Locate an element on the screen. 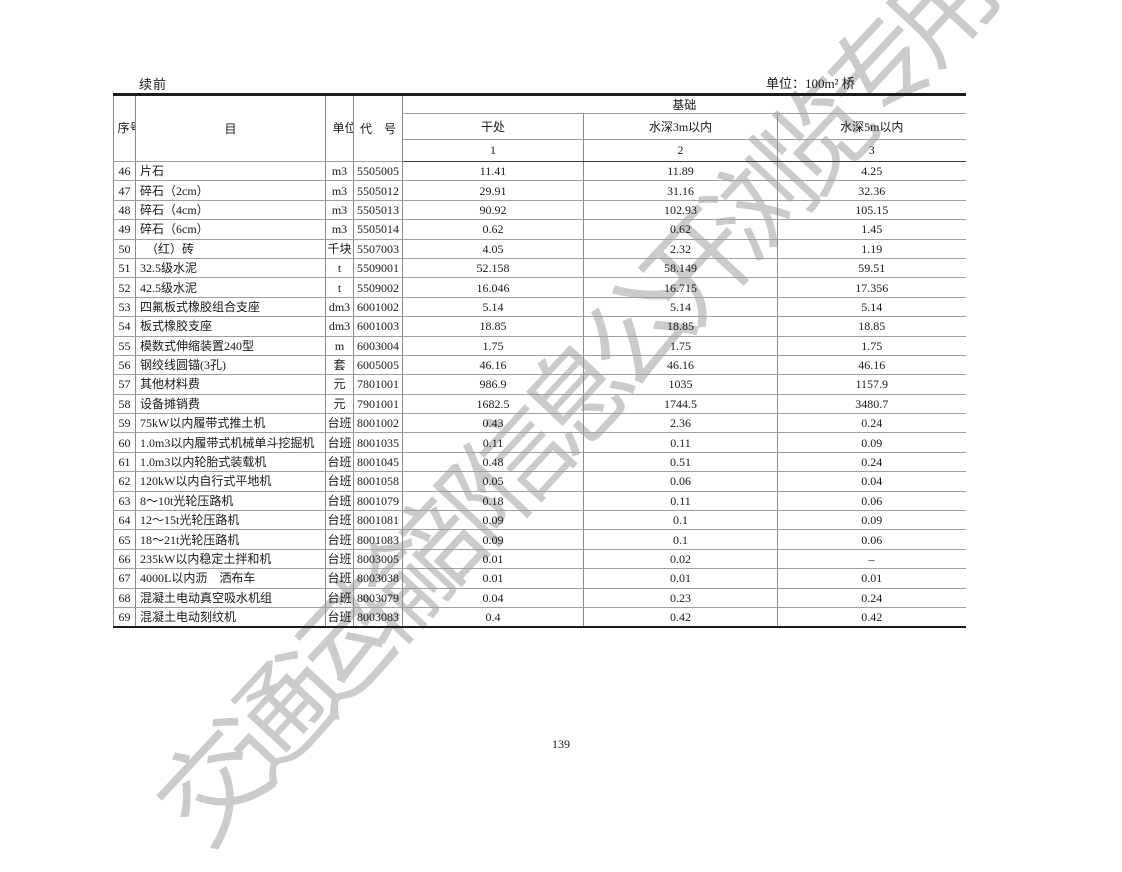 Image resolution: width=1122 pixels, height=872 pixels. cell-code: 8001035 is located at coordinates (378, 442).